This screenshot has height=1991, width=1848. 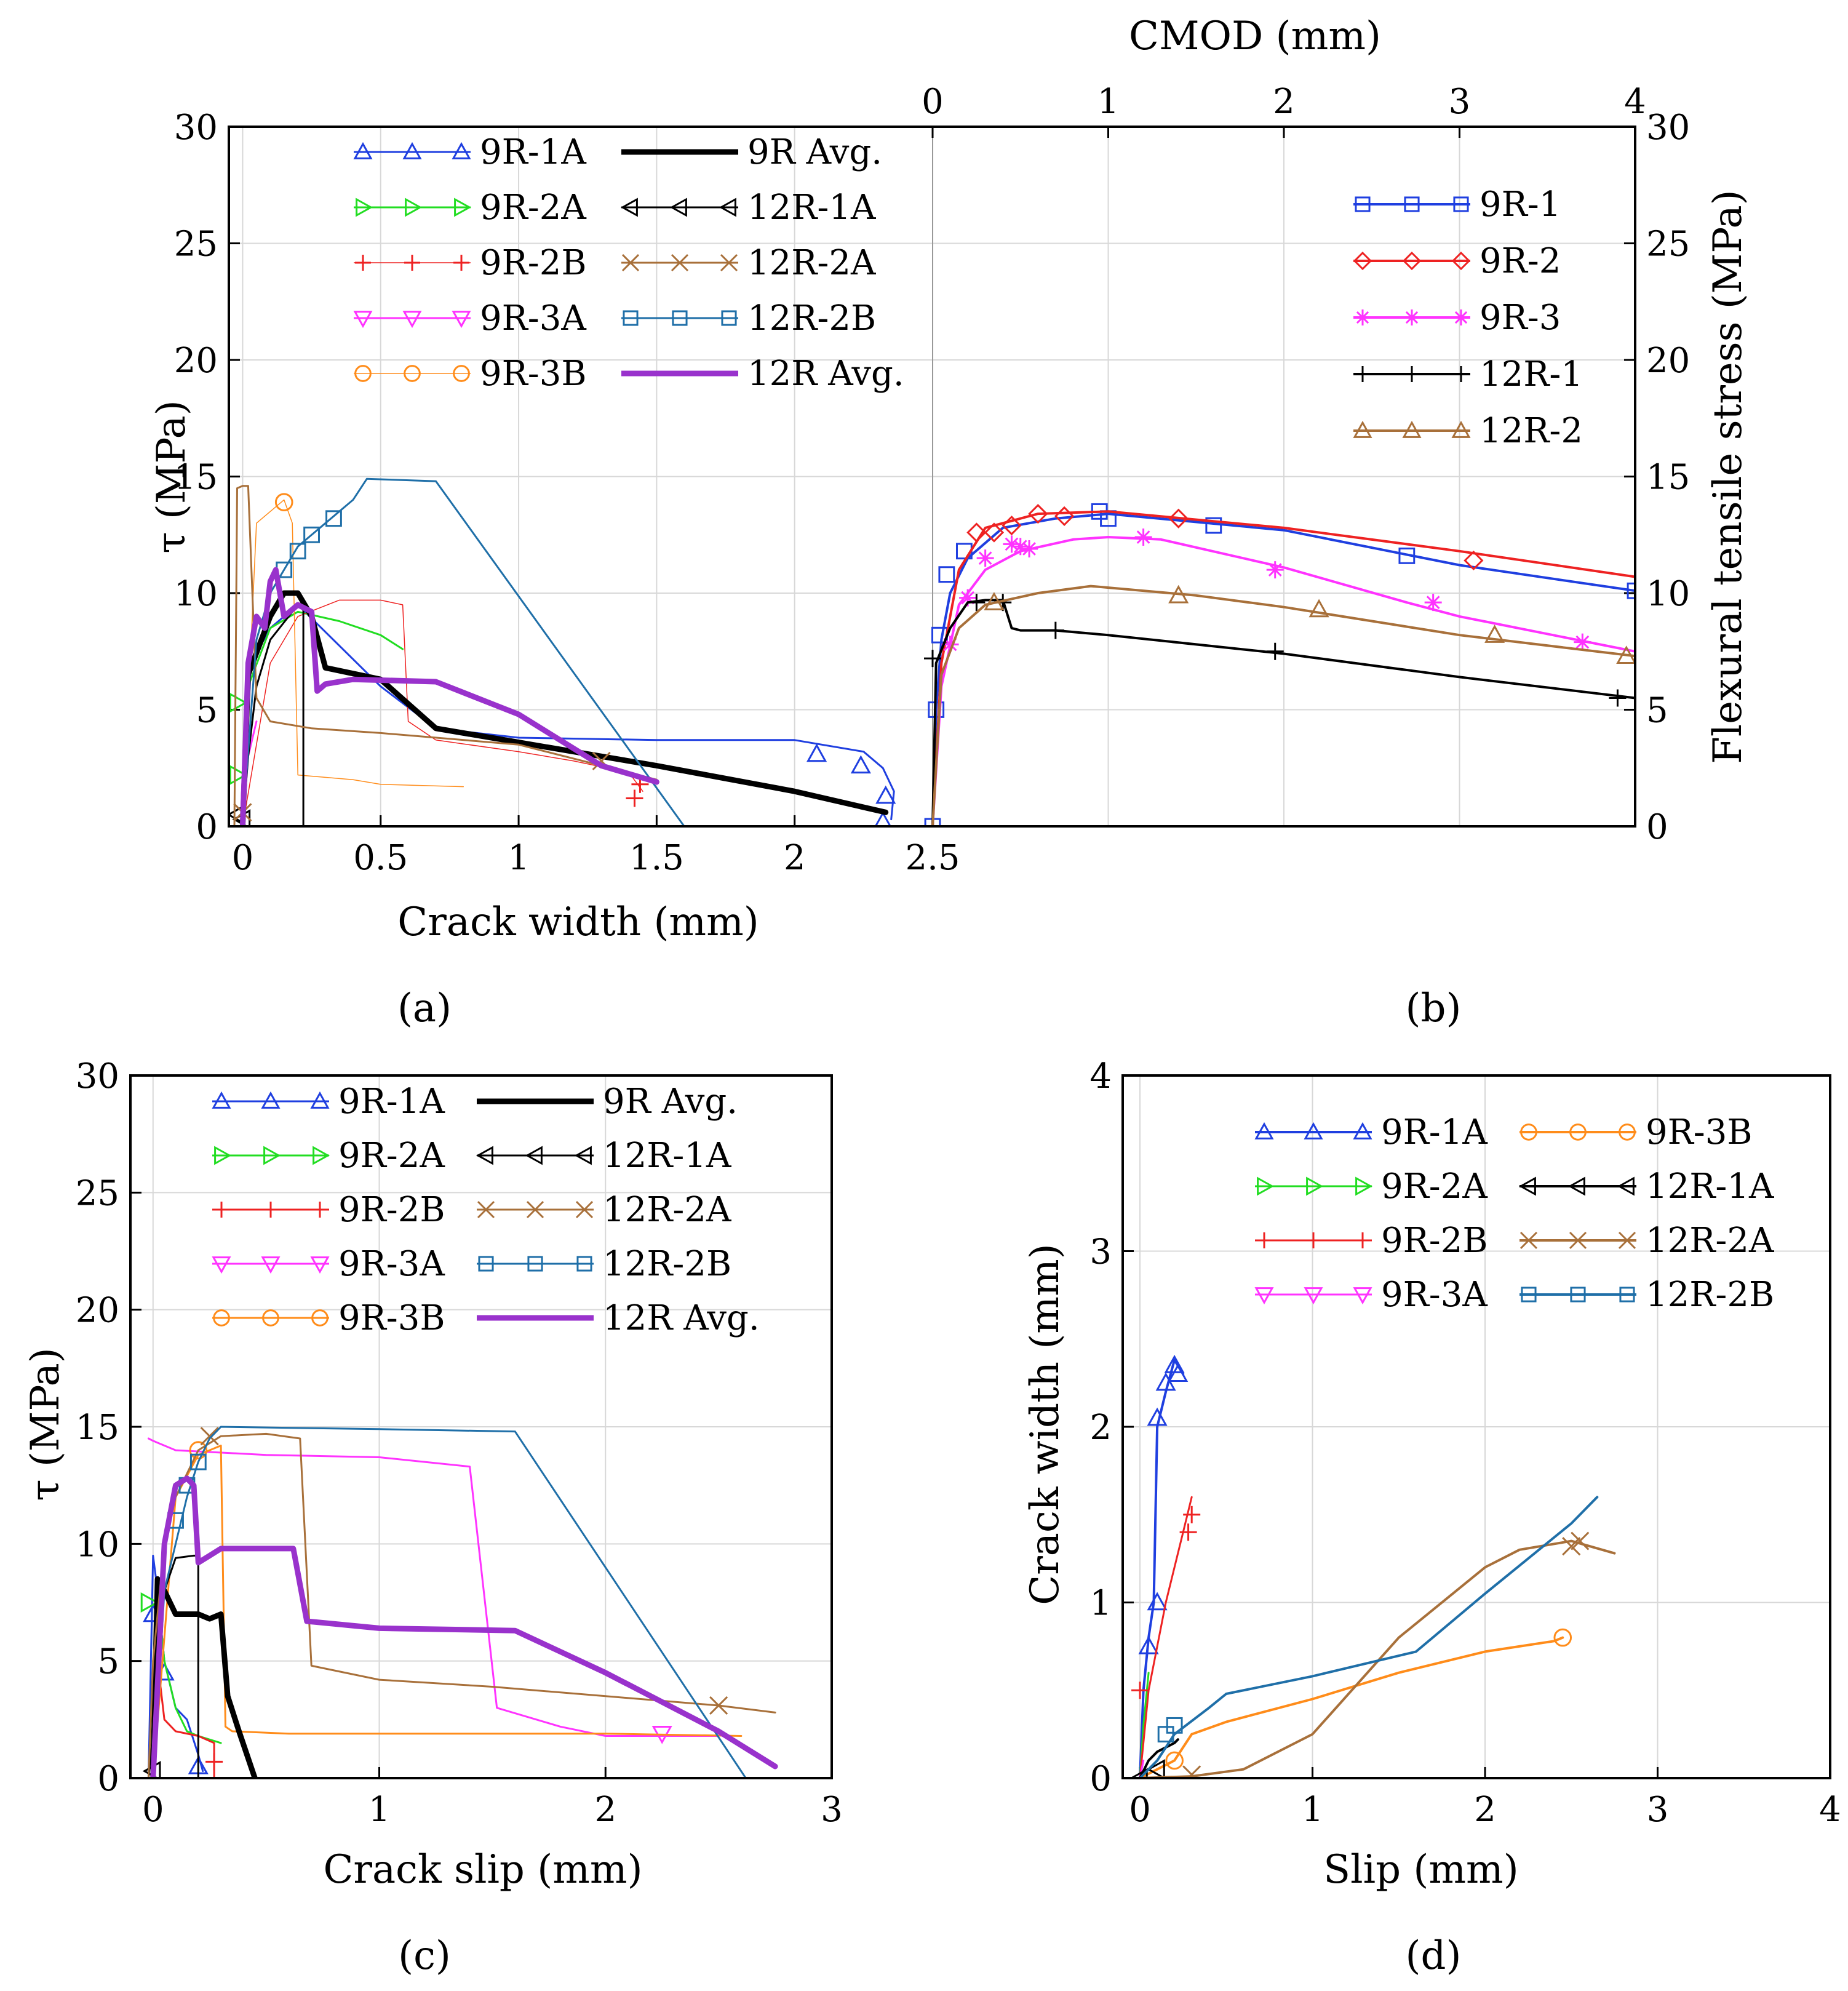 I want to click on b-legend: 9R-1 9R-2 9R-3 12R-1 12R-2, so click(x=1468, y=318).